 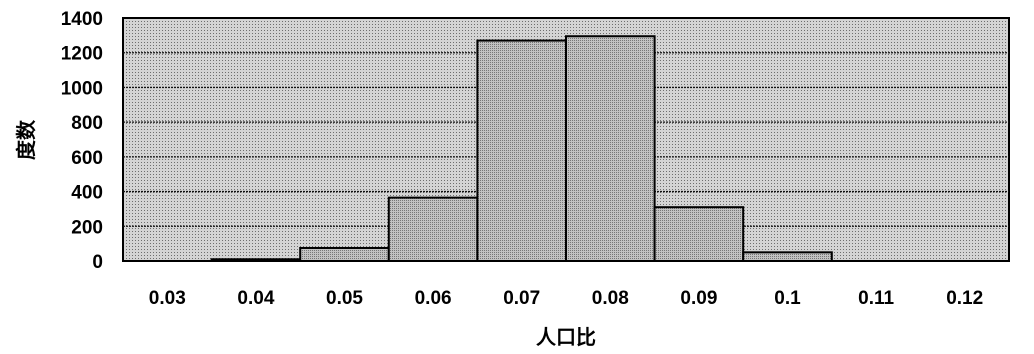 I want to click on x-axis-title: 人口比, so click(x=566, y=337).